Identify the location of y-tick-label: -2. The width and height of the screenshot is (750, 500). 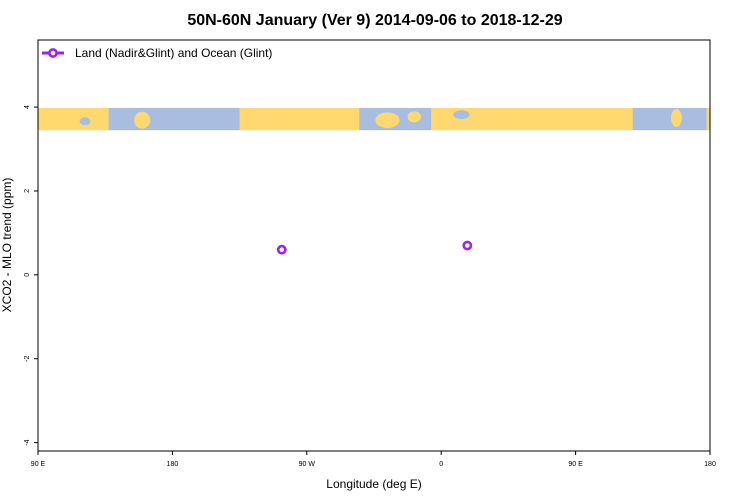
(27, 359).